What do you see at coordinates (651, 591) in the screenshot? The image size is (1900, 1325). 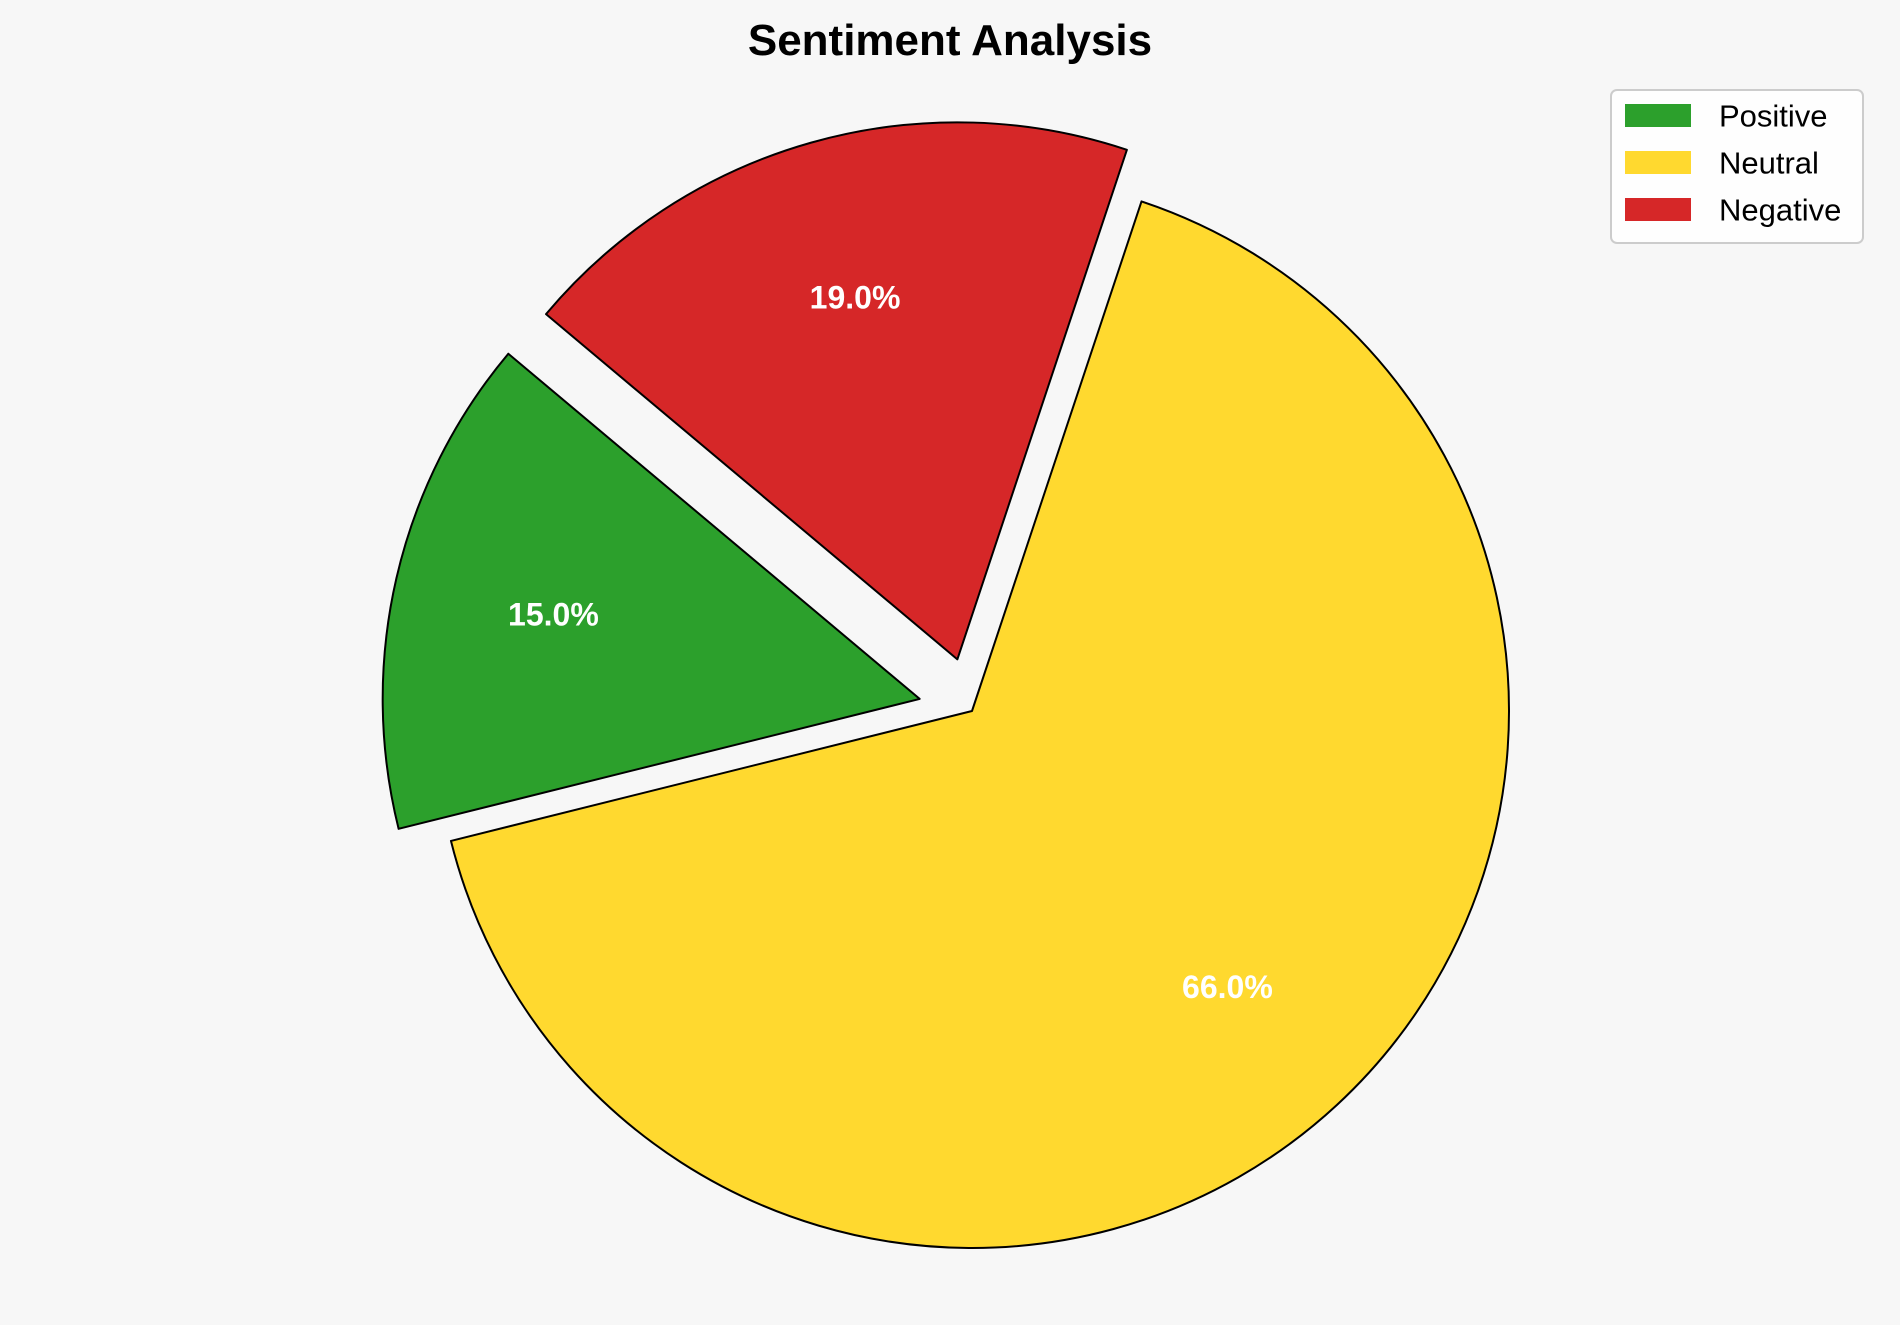 I see `slice-positive` at bounding box center [651, 591].